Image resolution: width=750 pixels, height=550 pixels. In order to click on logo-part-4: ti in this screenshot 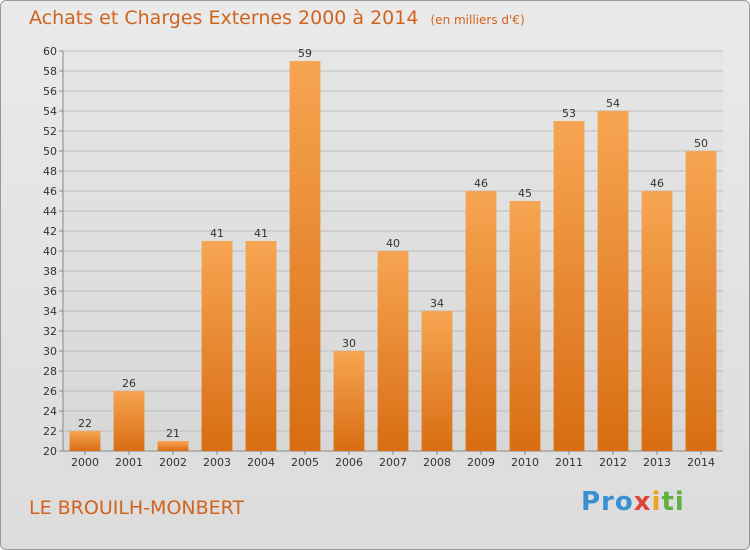, I will do `click(673, 502)`.